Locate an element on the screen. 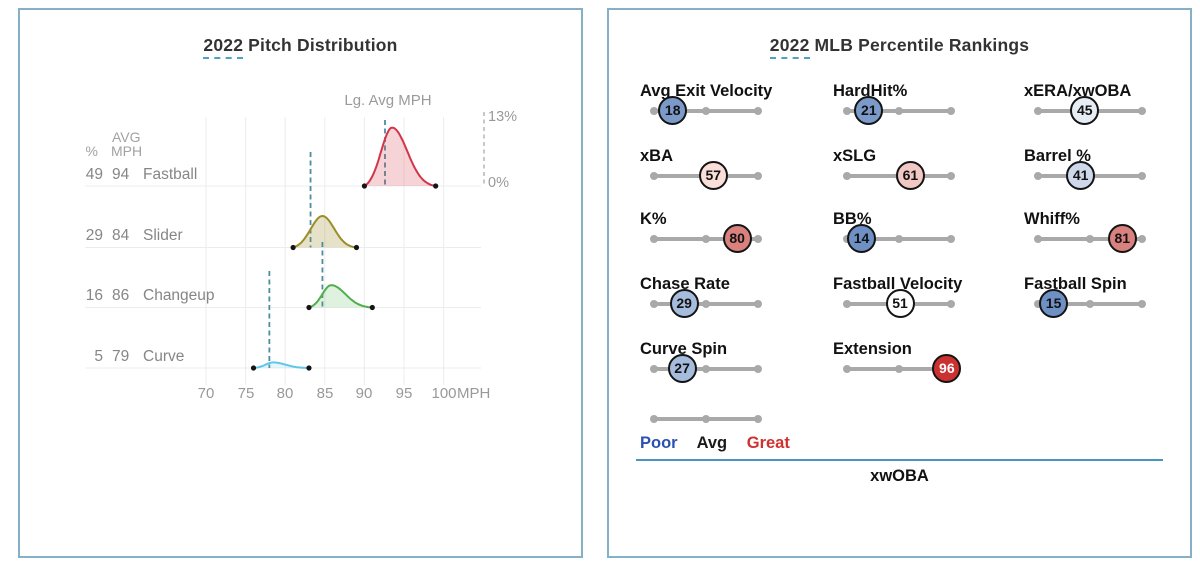  percentile-legend: Poor Avg Great is located at coordinates (750, 429).